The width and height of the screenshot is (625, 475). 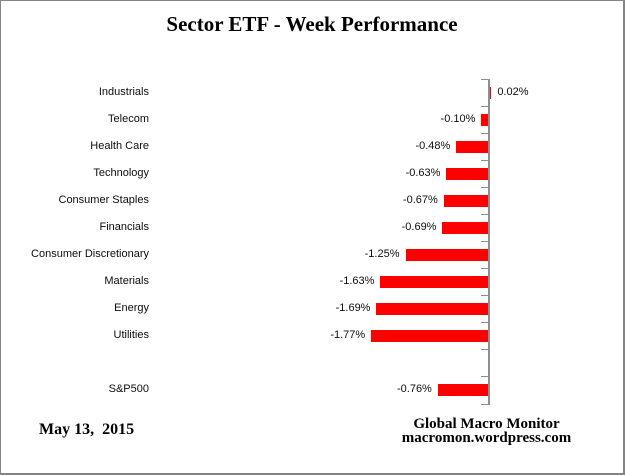 I want to click on bar-value-label: -0.10%, so click(x=458, y=118).